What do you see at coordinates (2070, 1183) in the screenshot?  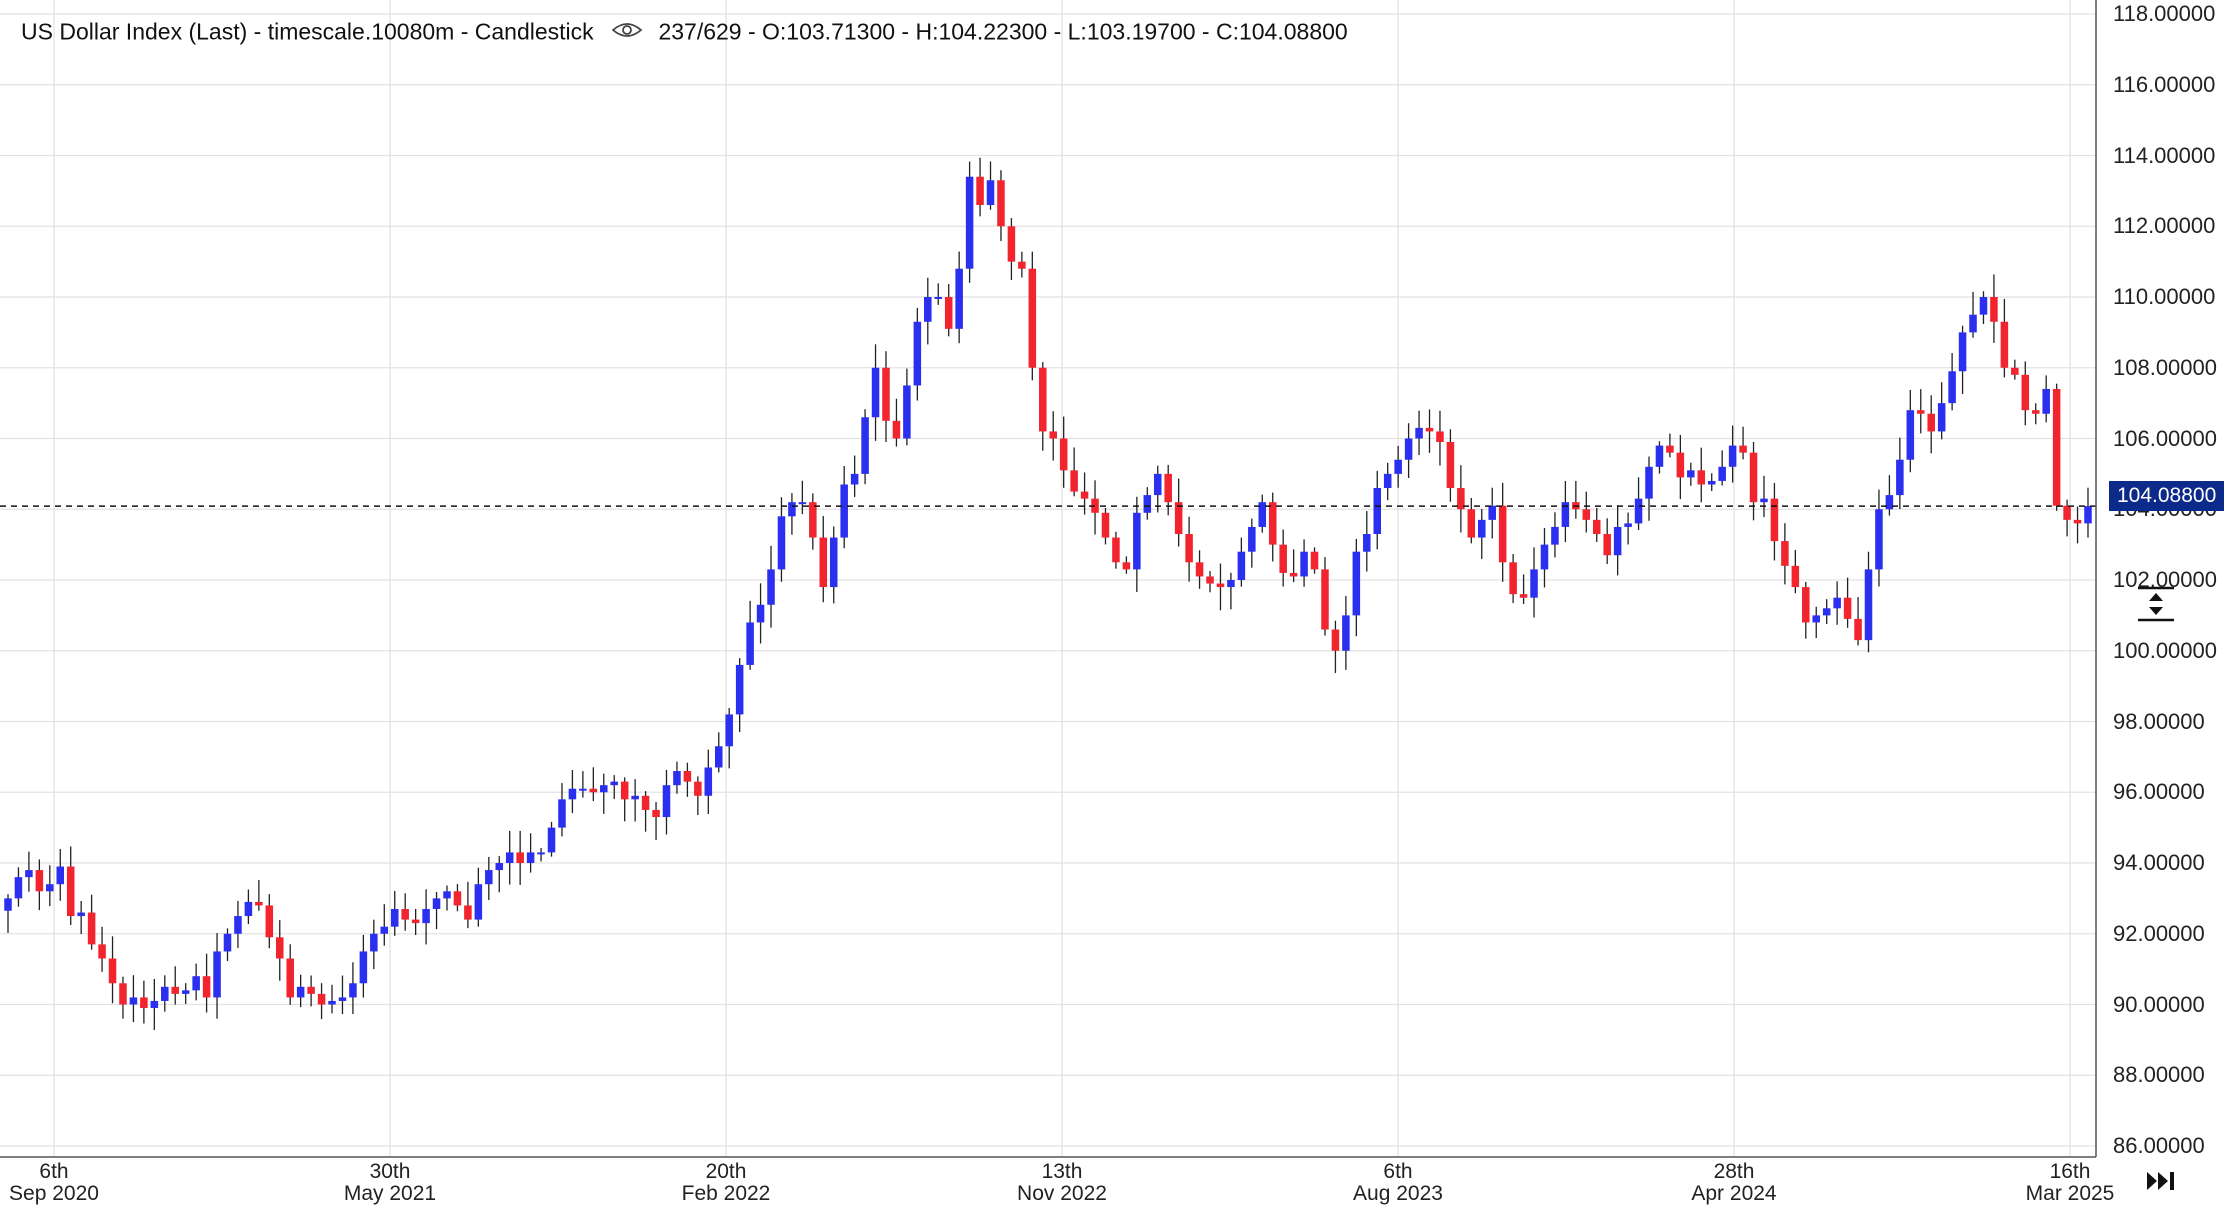 I see `x-tick-label: 16th Mar 2025` at bounding box center [2070, 1183].